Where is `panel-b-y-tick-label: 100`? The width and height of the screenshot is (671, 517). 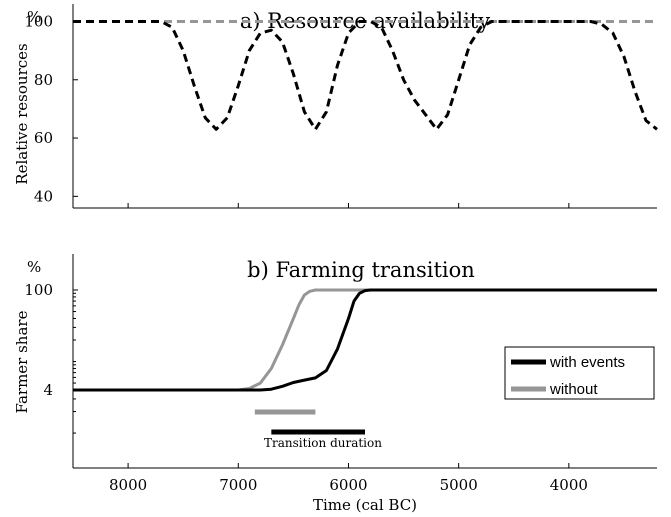 panel-b-y-tick-label: 100 is located at coordinates (38, 290).